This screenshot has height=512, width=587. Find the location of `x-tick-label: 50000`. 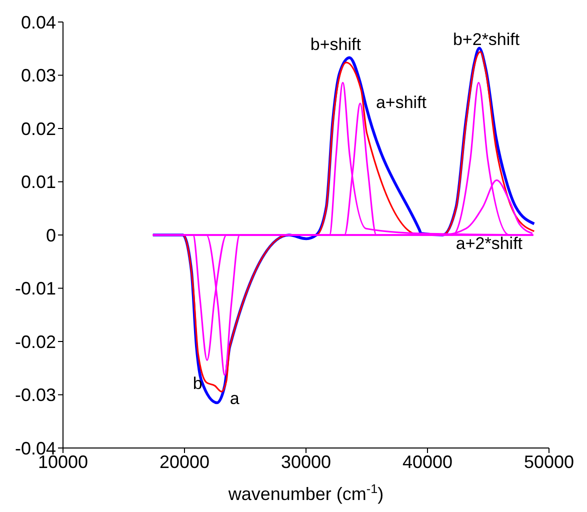

x-tick-label: 50000 is located at coordinates (549, 462).